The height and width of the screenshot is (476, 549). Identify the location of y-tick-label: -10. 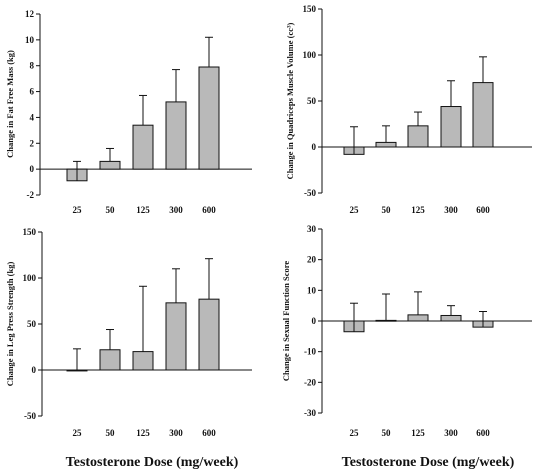
(310, 352).